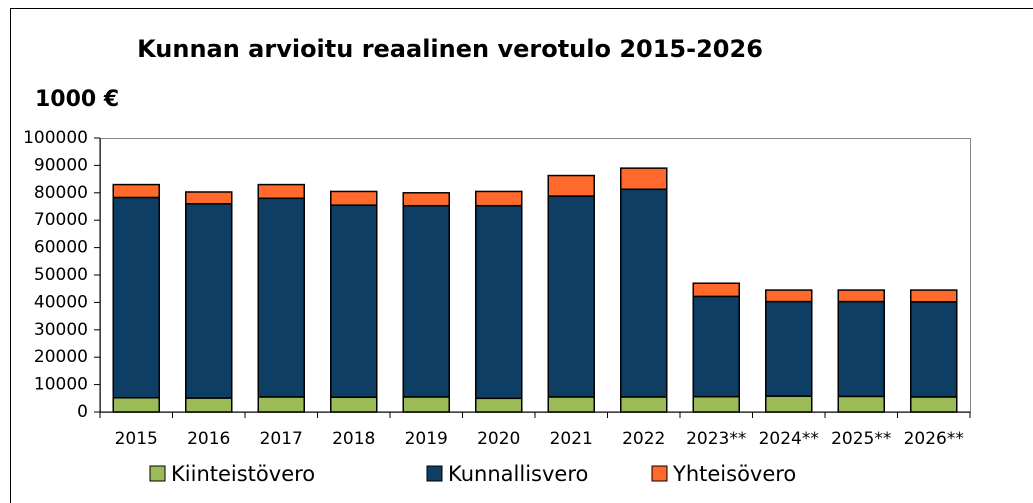 The height and width of the screenshot is (503, 1033). I want to click on legend-label: Yhteisövero, so click(734, 474).